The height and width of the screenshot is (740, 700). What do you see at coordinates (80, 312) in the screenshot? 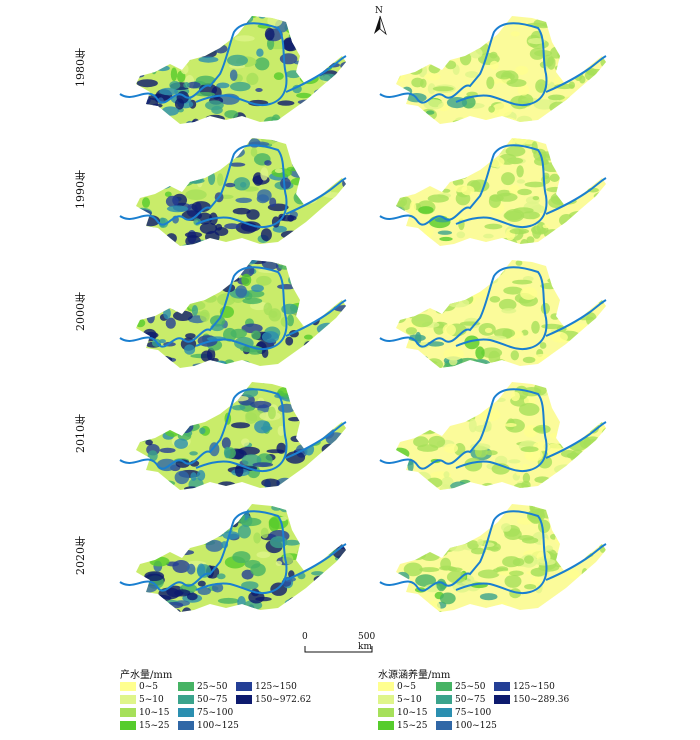
I see `year-label-2000: 2000年` at bounding box center [80, 312].